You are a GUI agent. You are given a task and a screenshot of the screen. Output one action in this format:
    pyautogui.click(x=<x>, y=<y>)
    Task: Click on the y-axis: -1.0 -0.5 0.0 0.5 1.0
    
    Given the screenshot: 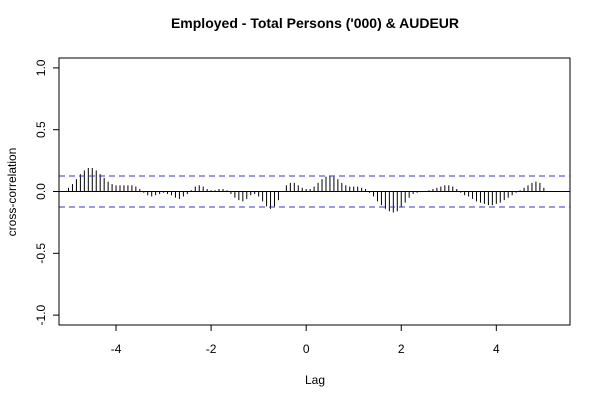 What is the action you would take?
    pyautogui.click(x=47, y=192)
    